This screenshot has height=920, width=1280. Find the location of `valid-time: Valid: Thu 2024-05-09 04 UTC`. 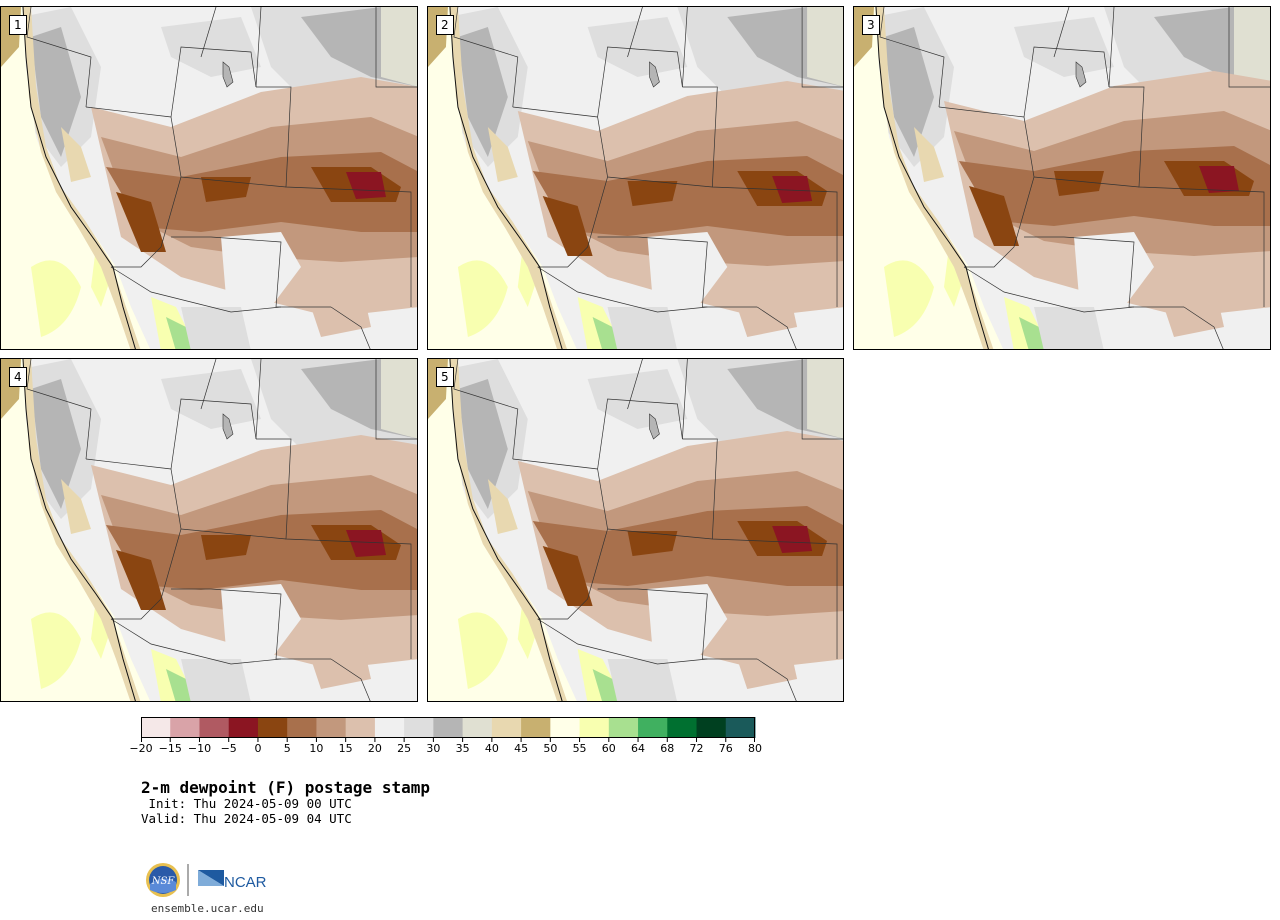

valid-time: Valid: Thu 2024-05-09 04 UTC is located at coordinates (246, 818).